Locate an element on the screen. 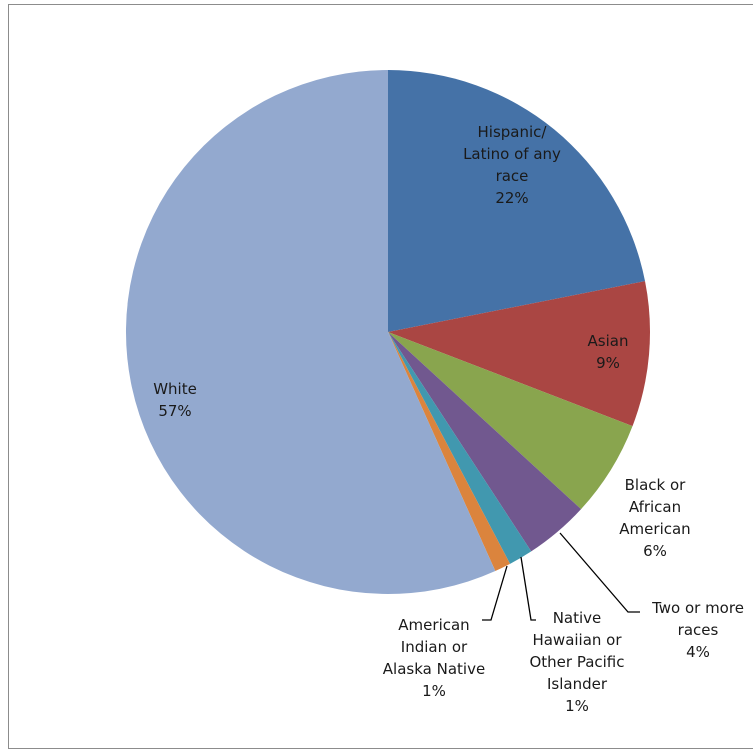 Image resolution: width=753 pixels, height=749 pixels. slice-label: Hispanic/Latino of any race 22% is located at coordinates (512, 165).